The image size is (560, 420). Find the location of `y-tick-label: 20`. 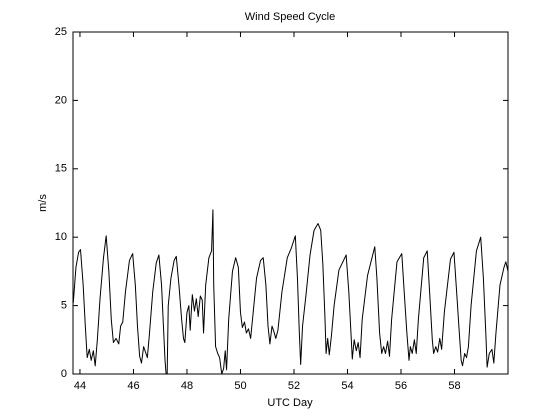

y-tick-label: 20 is located at coordinates (61, 100).